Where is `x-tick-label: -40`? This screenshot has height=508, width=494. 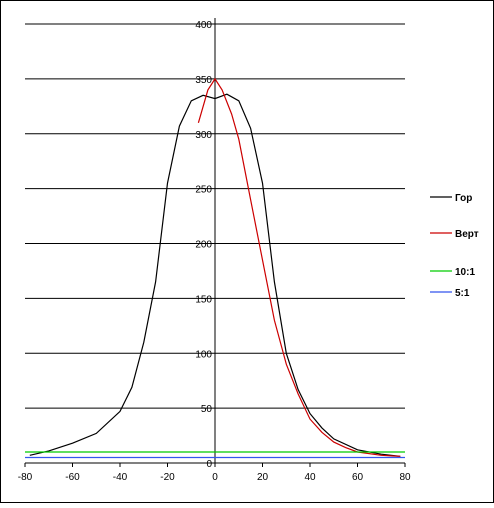
x-tick-label: -40 is located at coordinates (120, 477).